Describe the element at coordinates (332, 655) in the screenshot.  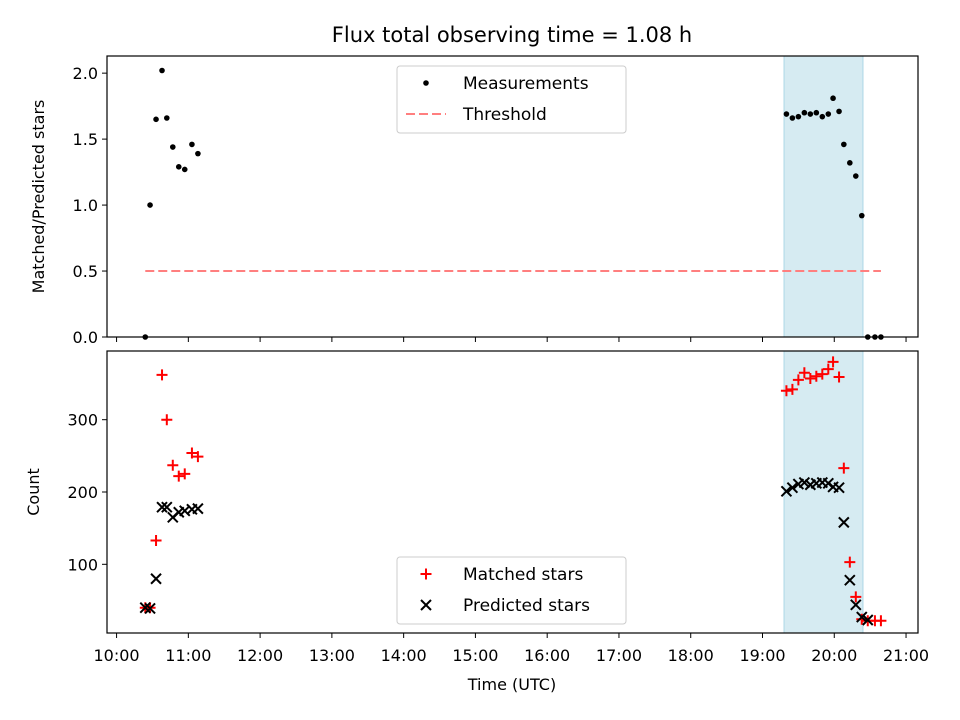
I see `x-tick-label: 13:00` at that location.